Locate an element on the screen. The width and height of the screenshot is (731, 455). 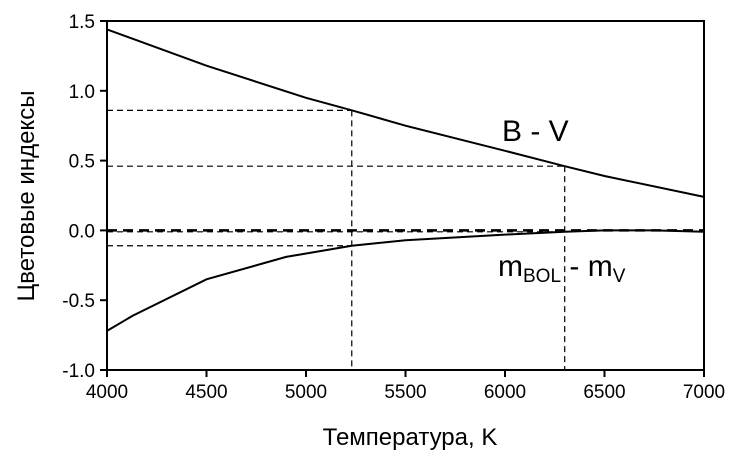
y-tick-label: -1.0 is located at coordinates (78, 371).